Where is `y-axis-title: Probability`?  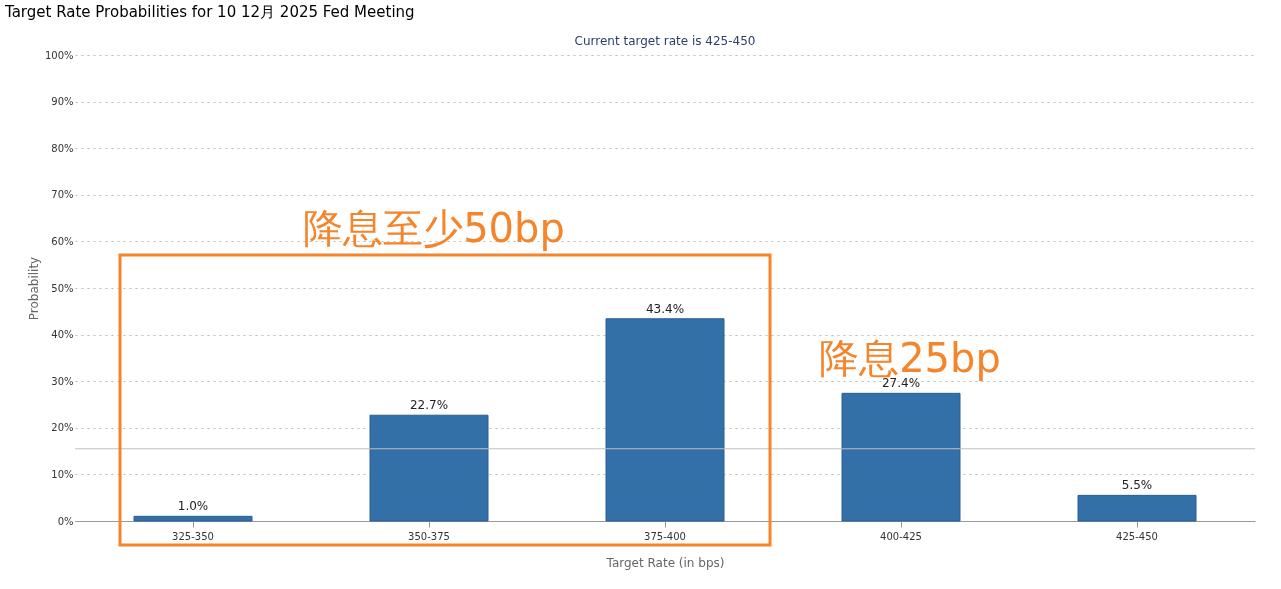 y-axis-title: Probability is located at coordinates (33, 288).